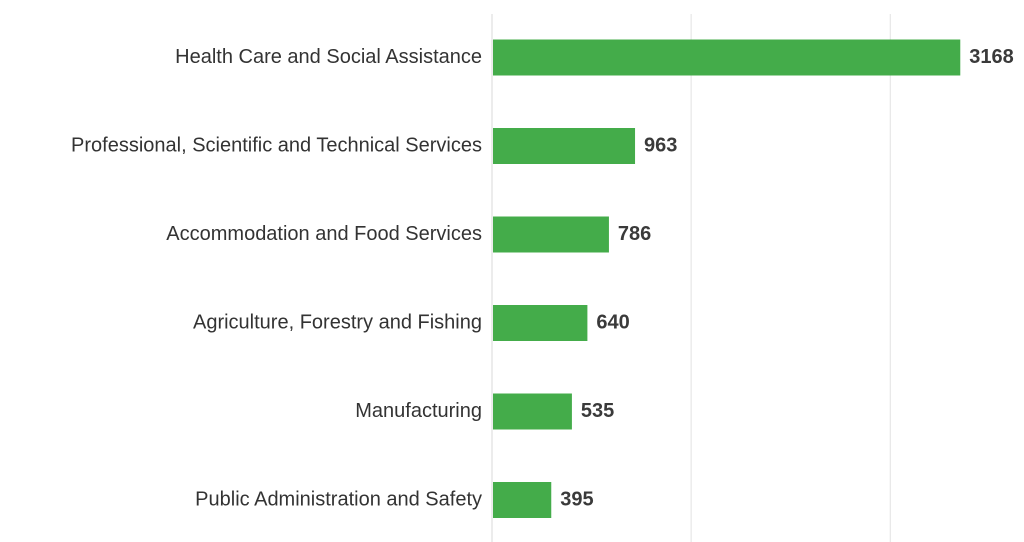 The width and height of the screenshot is (1024, 542). Describe the element at coordinates (338, 499) in the screenshot. I see `category-label: Public Administration and Safety` at that location.